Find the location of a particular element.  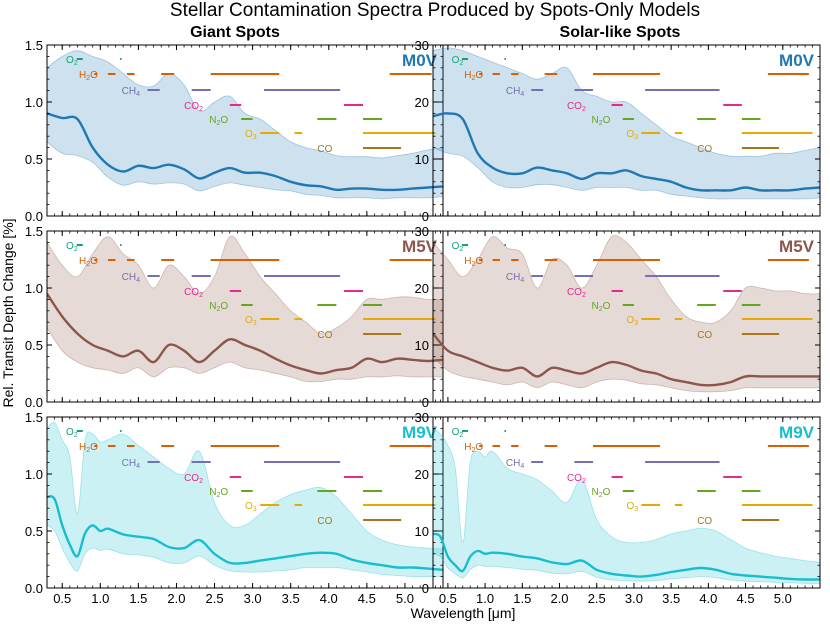

x-tick-label: 4.0 is located at coordinates (329, 598).